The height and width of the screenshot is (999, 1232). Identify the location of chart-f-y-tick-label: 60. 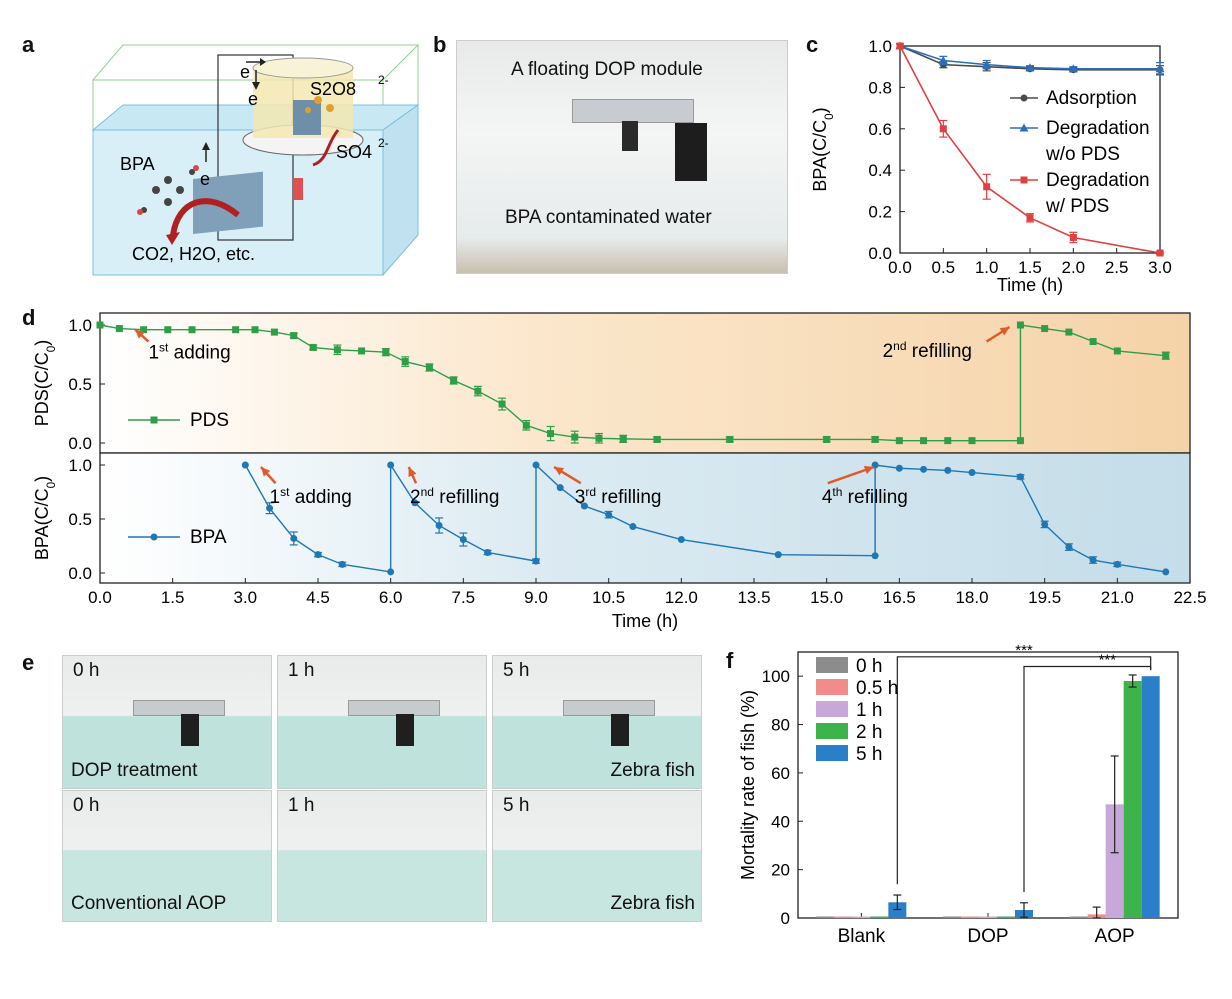
(780, 773).